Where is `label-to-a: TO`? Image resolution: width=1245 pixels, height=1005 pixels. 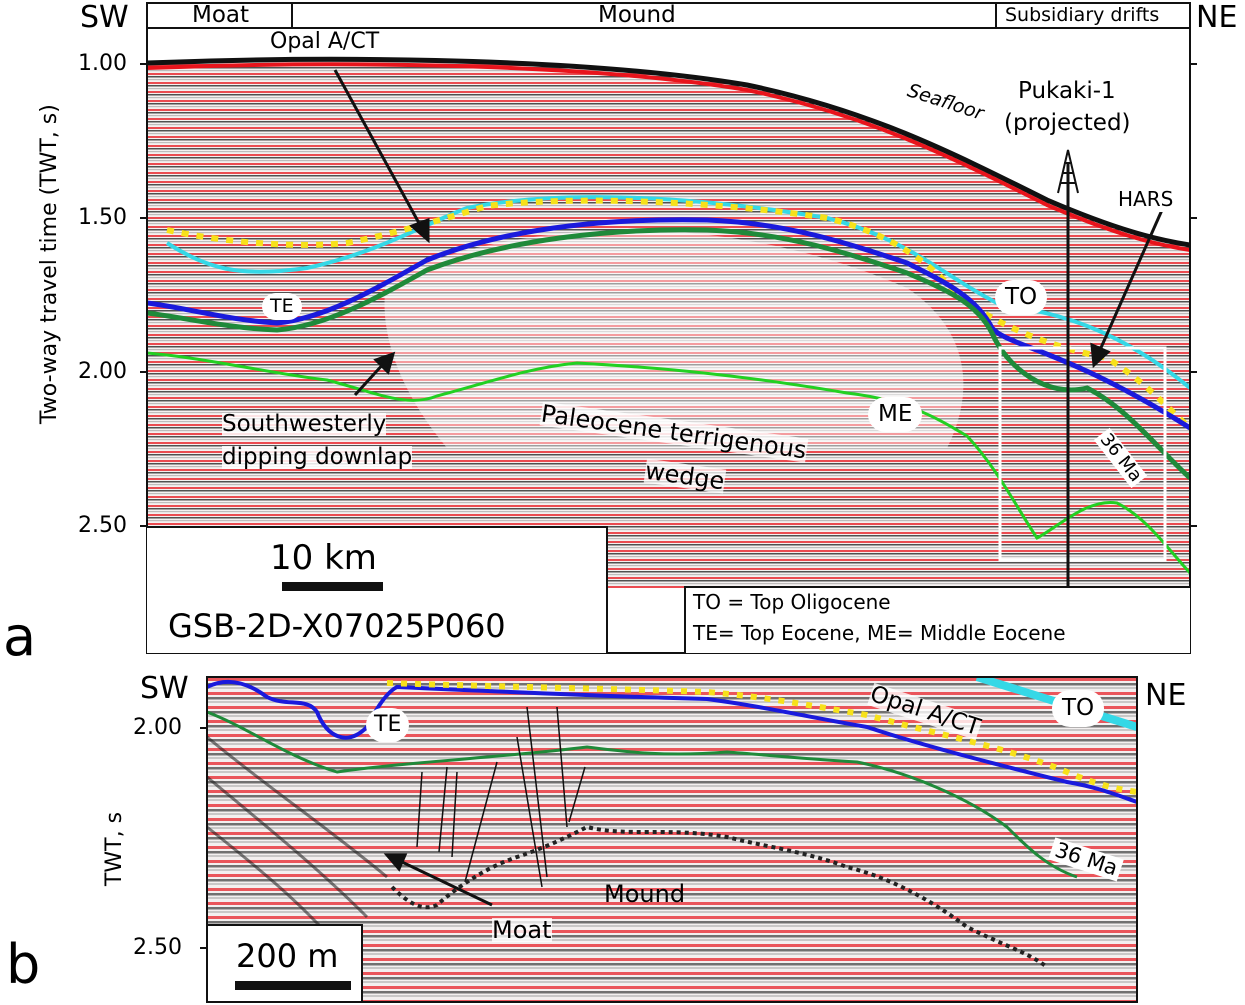 label-to-a: TO is located at coordinates (1021, 297).